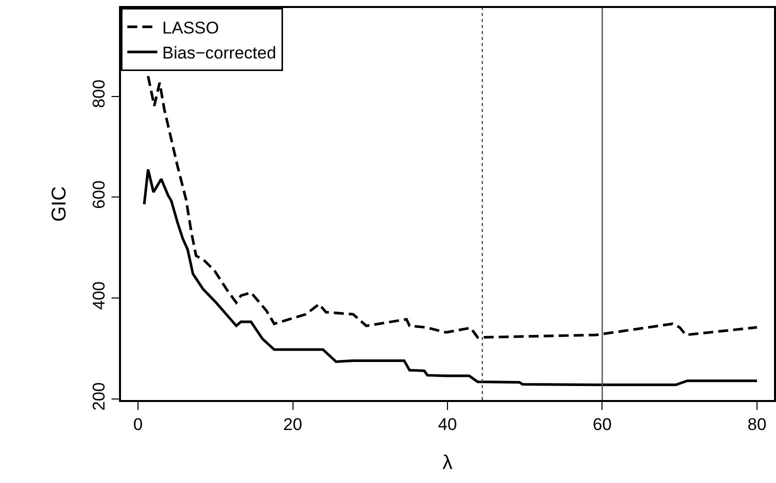 Image resolution: width=776 pixels, height=483 pixels. I want to click on legend-label: Bias−corrected, so click(219, 53).